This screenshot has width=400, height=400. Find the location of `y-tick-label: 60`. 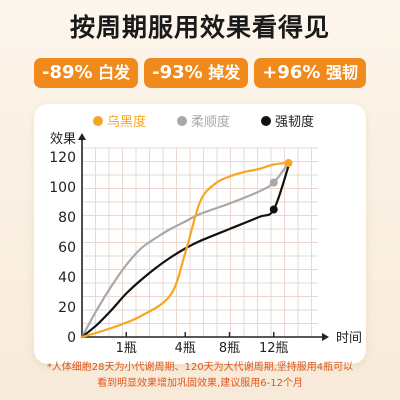

y-tick-label: 60 is located at coordinates (67, 248).